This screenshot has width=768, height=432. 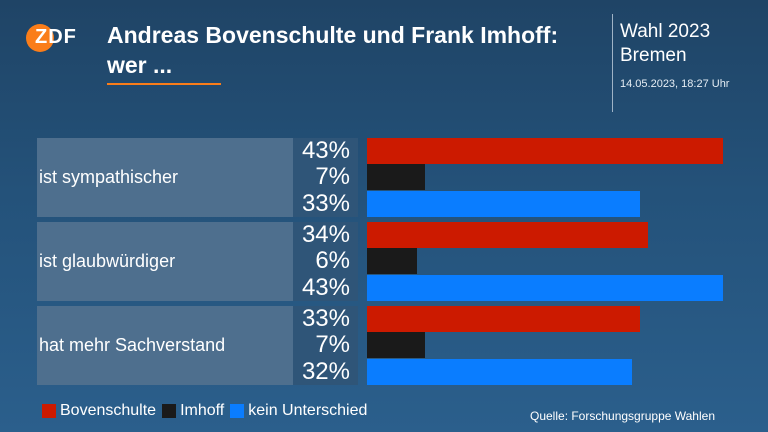 What do you see at coordinates (675, 84) in the screenshot?
I see `timestamp: 14.05.2023, 18:27 Uhr` at bounding box center [675, 84].